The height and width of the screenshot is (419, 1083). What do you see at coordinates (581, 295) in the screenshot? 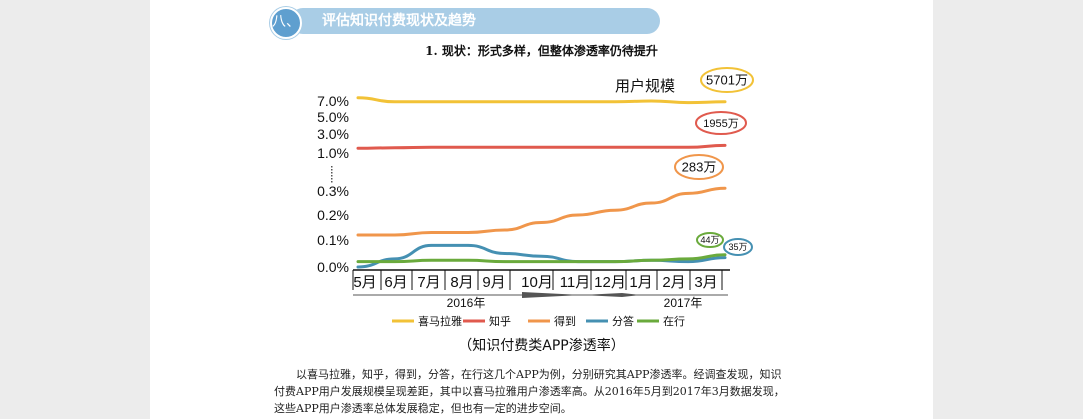
I see `year-transition-marker` at bounding box center [581, 295].